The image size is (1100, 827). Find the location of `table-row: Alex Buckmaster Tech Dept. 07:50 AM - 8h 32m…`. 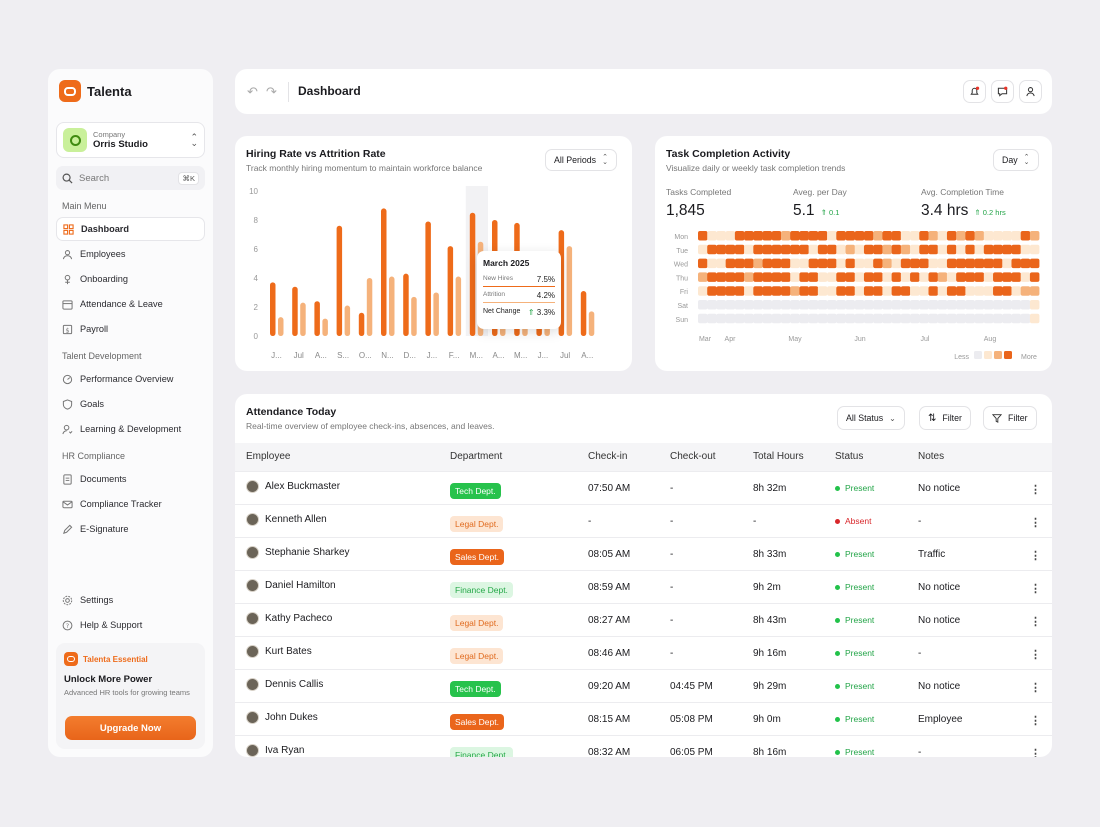

table-row: Alex Buckmaster Tech Dept. 07:50 AM - 8h 32m… is located at coordinates (643, 487).